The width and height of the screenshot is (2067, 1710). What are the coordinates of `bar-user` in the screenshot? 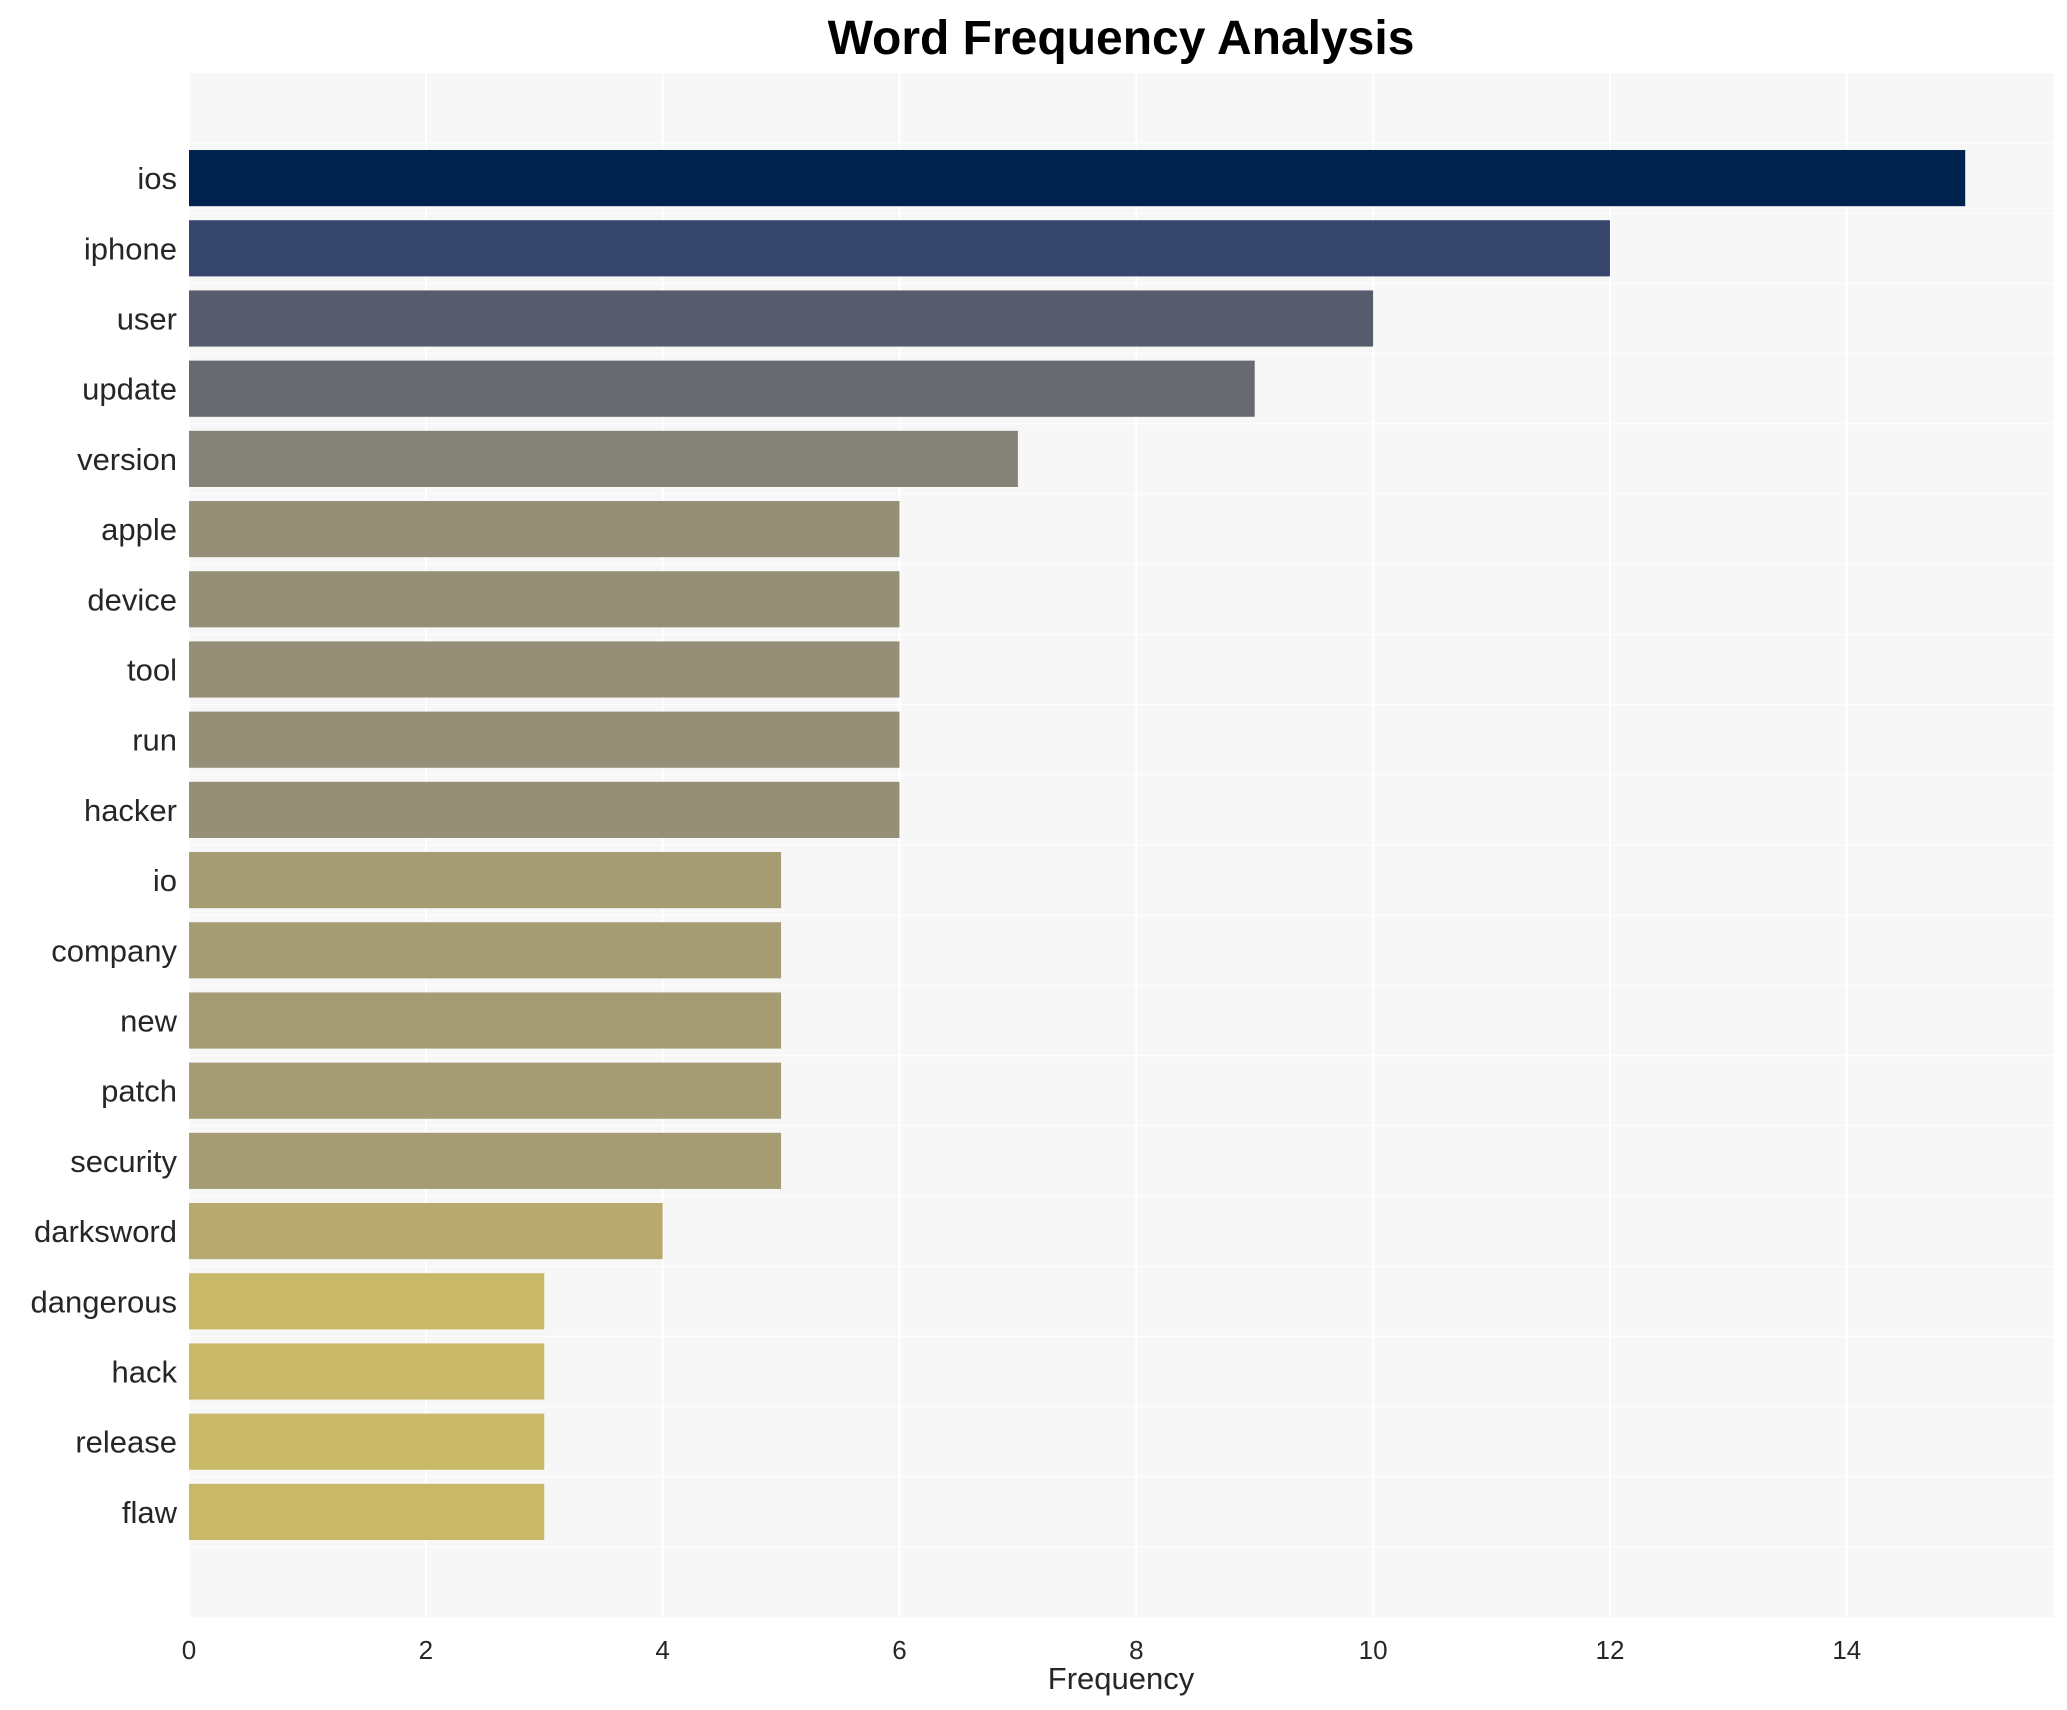 It's located at (781, 318).